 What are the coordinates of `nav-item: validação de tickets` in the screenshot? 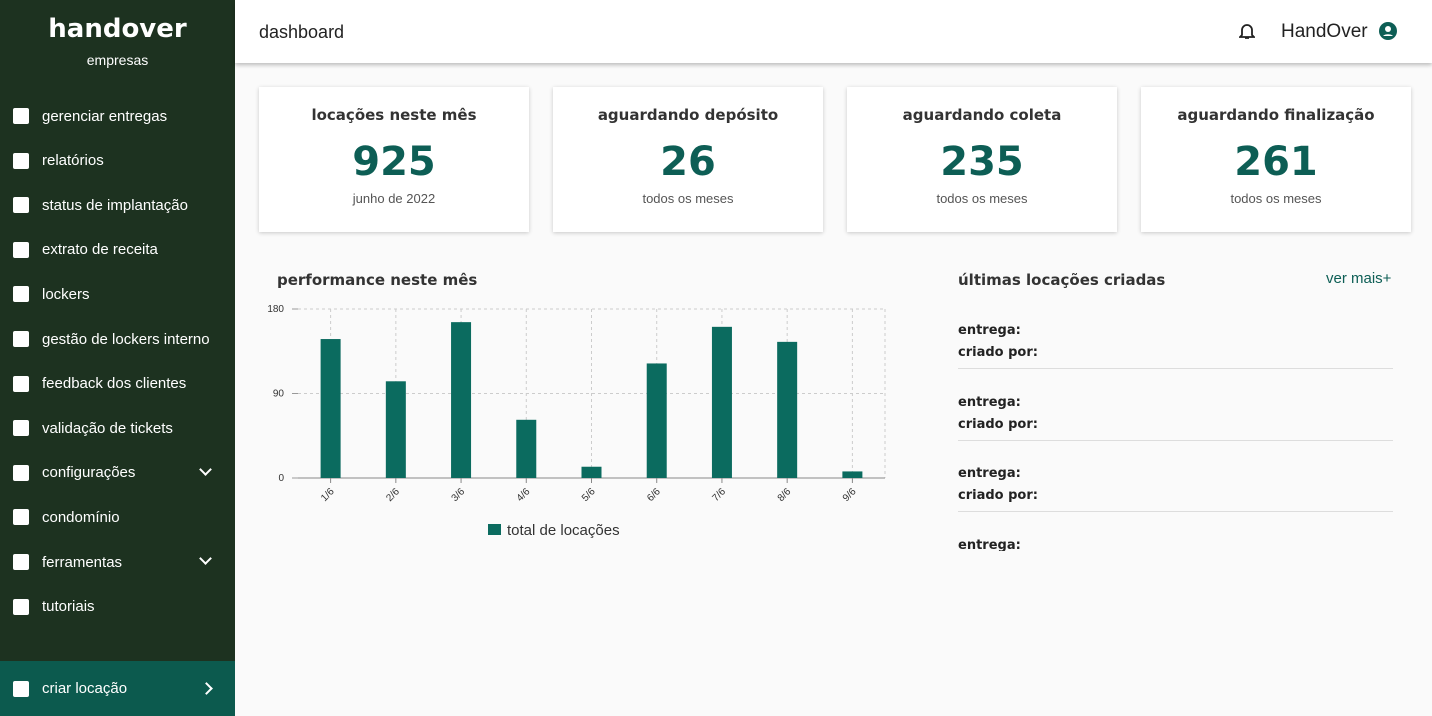 It's located at (117, 428).